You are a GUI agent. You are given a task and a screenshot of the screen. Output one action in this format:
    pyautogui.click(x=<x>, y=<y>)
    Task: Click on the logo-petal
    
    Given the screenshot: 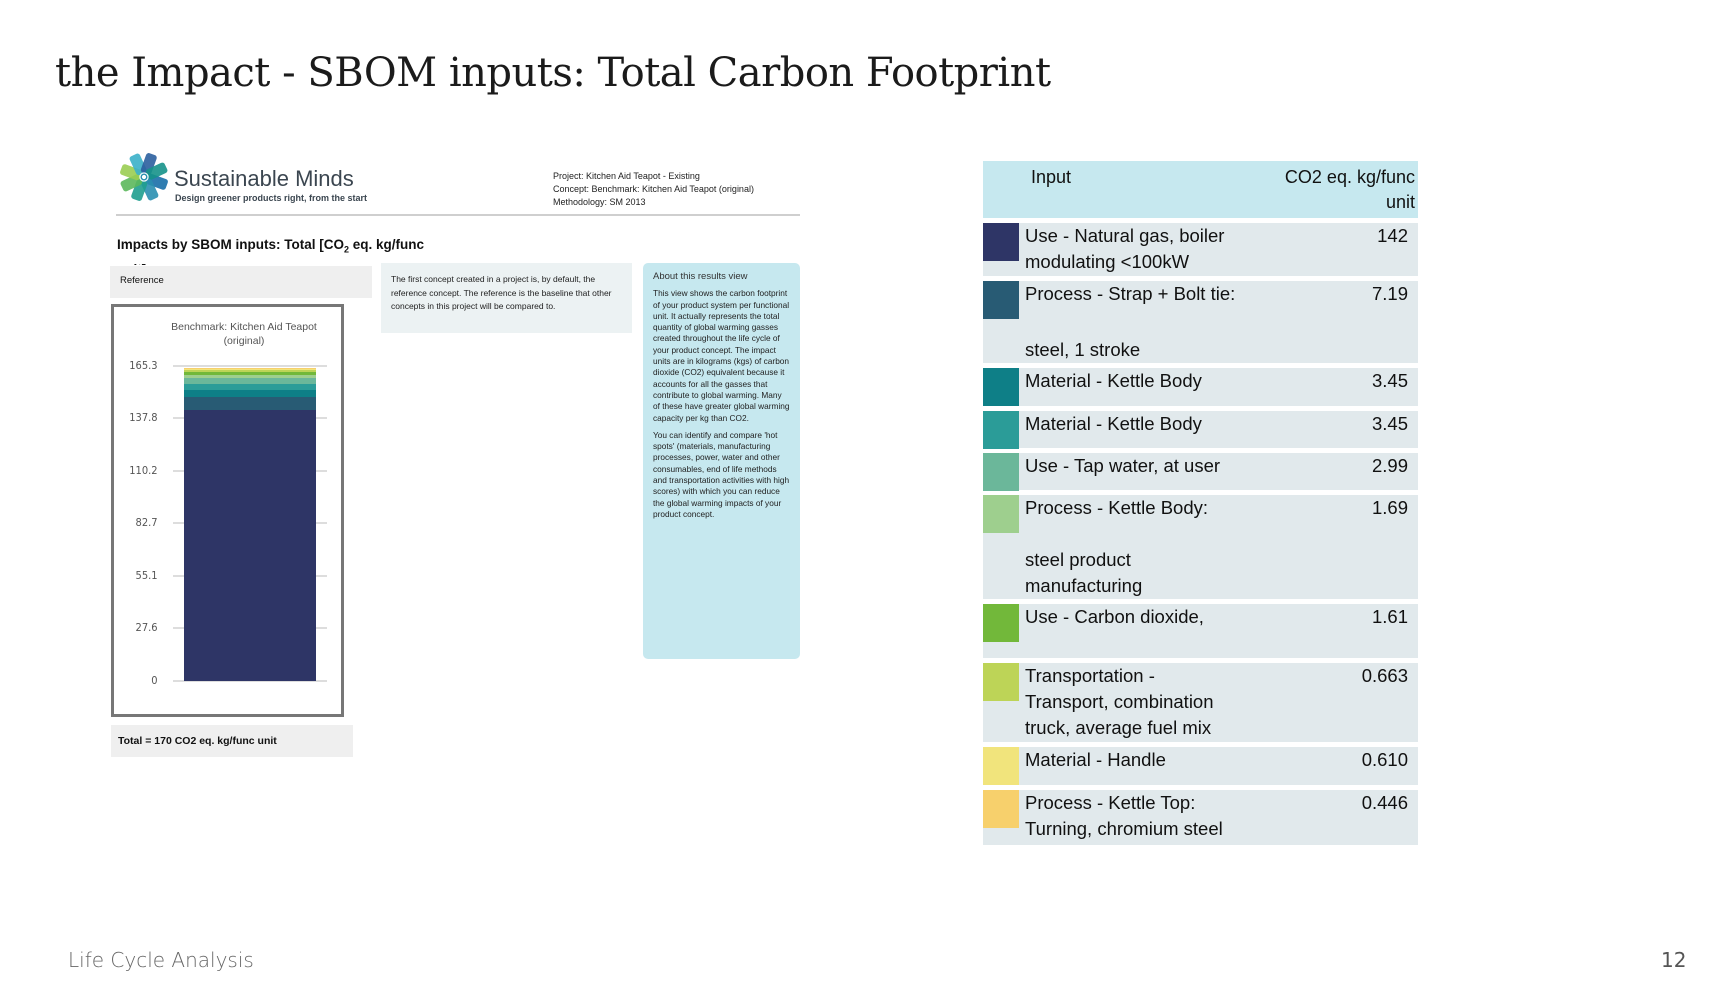 What is the action you would take?
    pyautogui.click(x=156, y=171)
    